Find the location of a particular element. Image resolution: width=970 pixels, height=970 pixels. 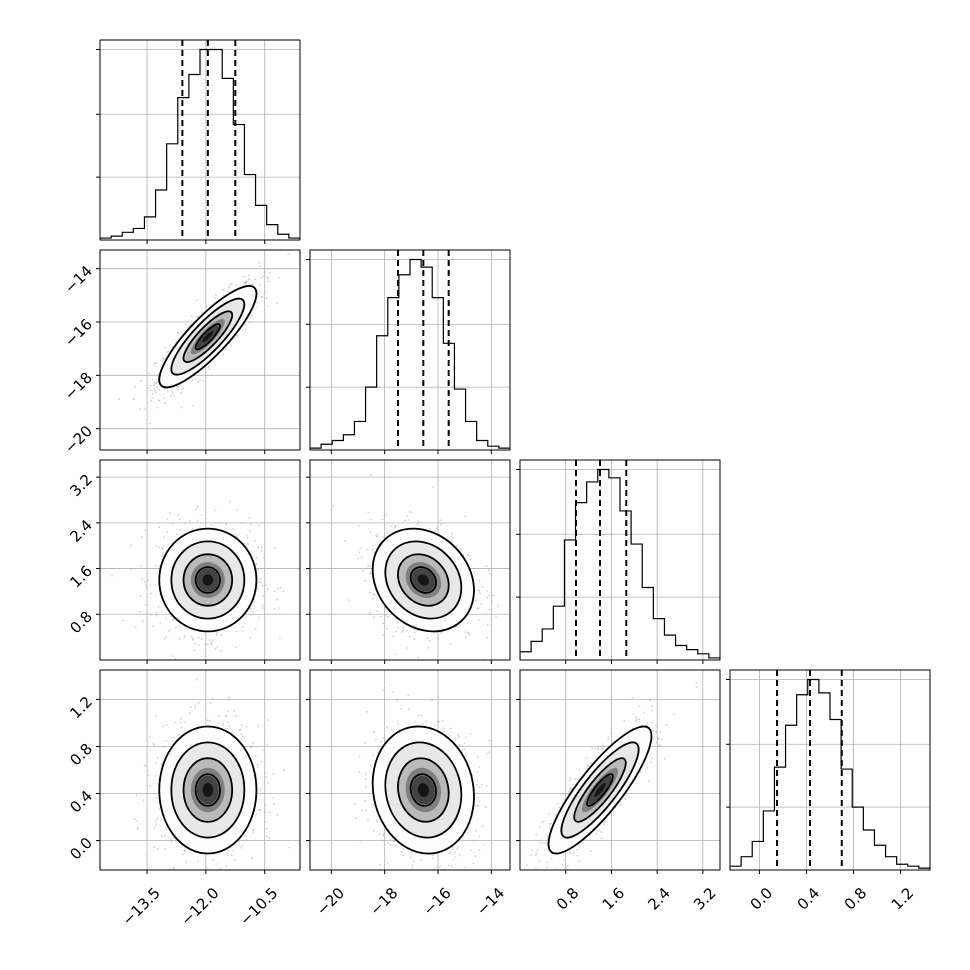

y-tick-label: −16 is located at coordinates (78, 332).